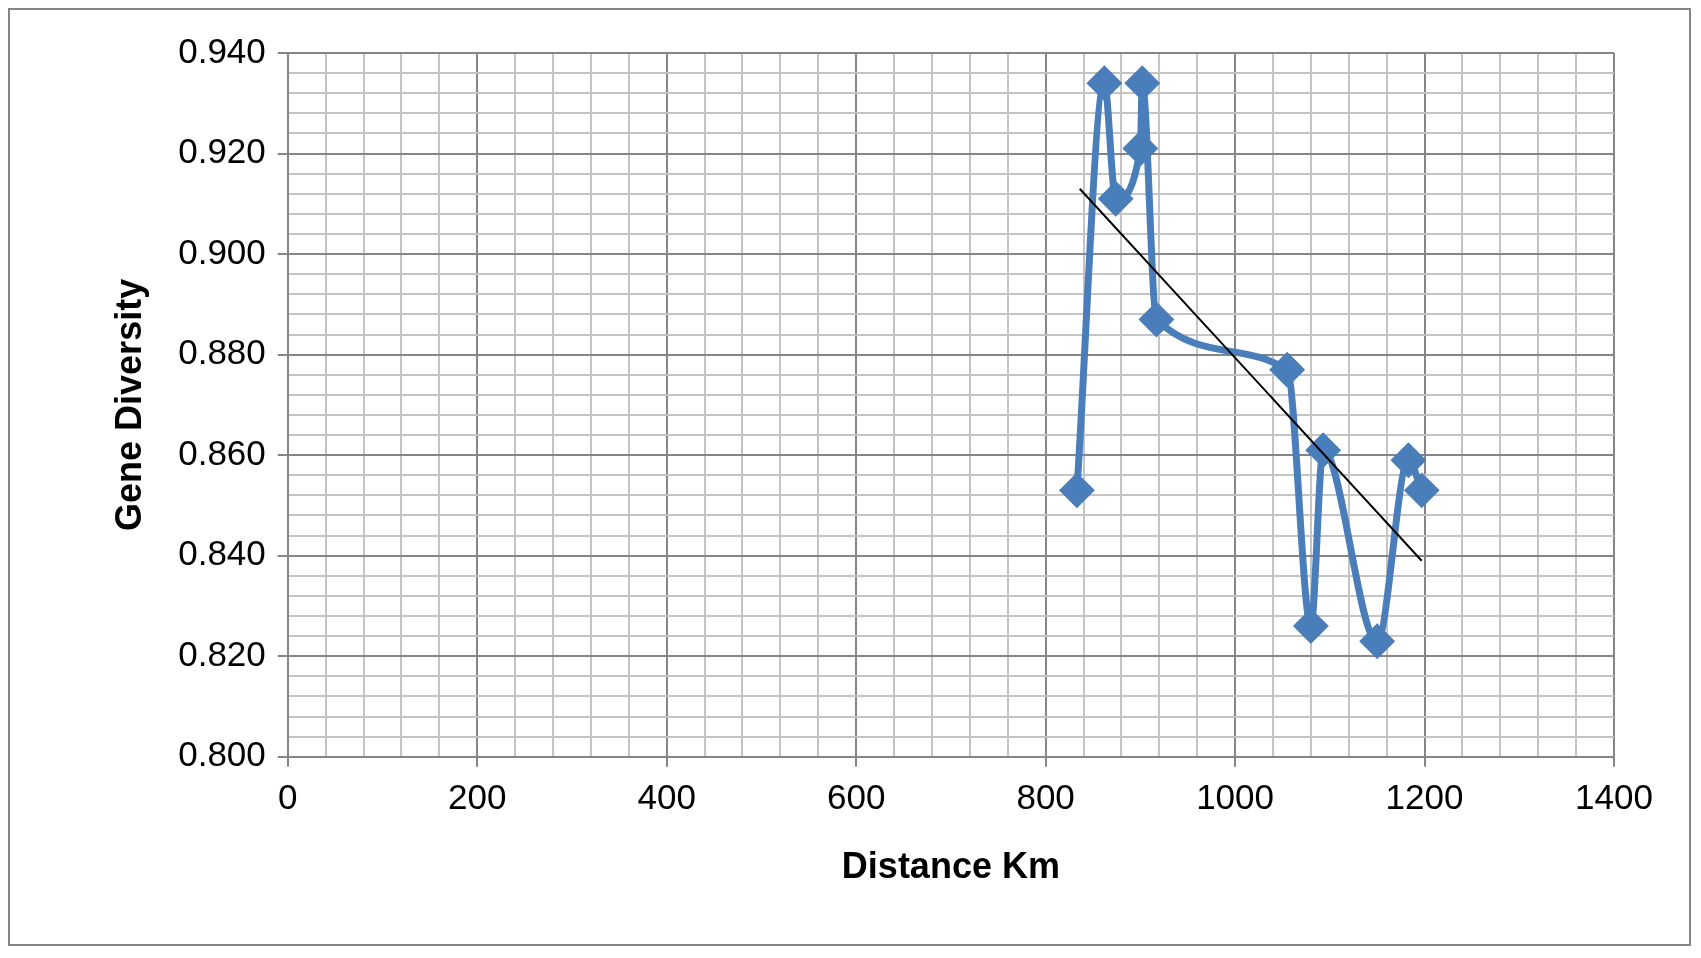  Describe the element at coordinates (222, 452) in the screenshot. I see `y-tick-label: 0.860` at that location.